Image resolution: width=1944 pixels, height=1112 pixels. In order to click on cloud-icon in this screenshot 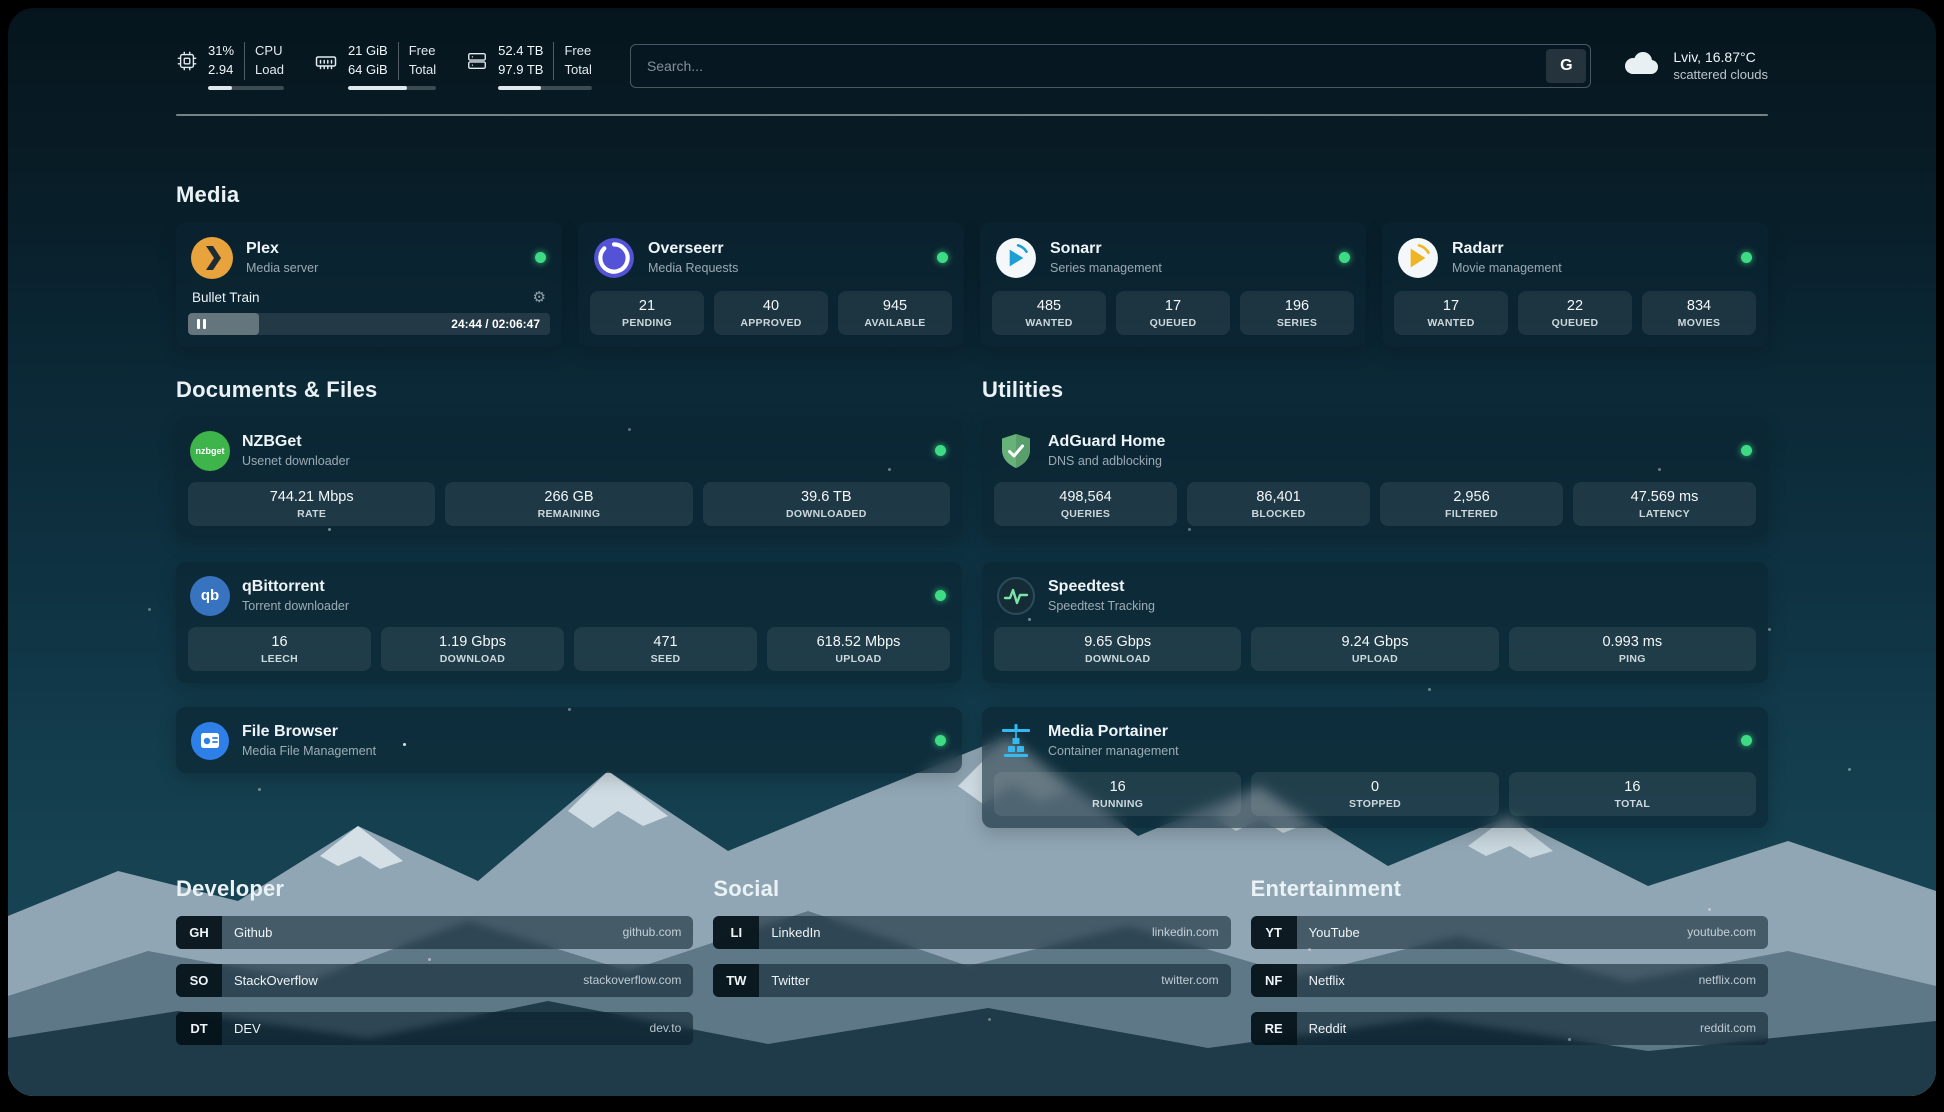, I will do `click(1640, 65)`.